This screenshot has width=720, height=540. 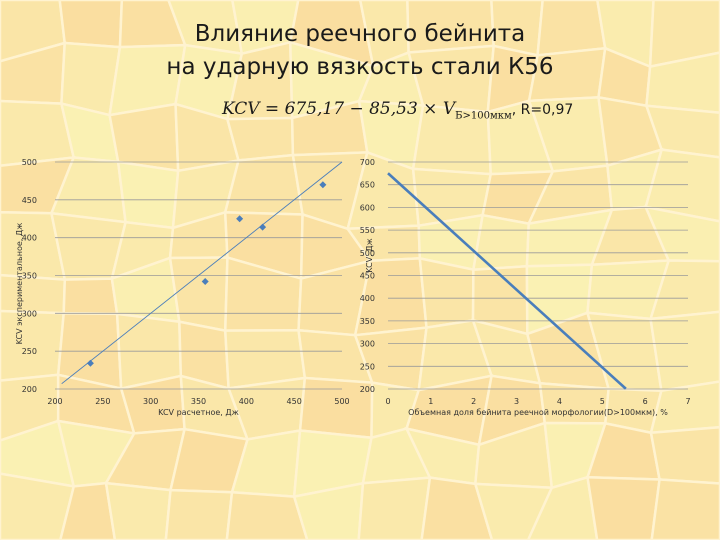 I want to click on chart1-x-tick-label: 300, so click(x=150, y=401).